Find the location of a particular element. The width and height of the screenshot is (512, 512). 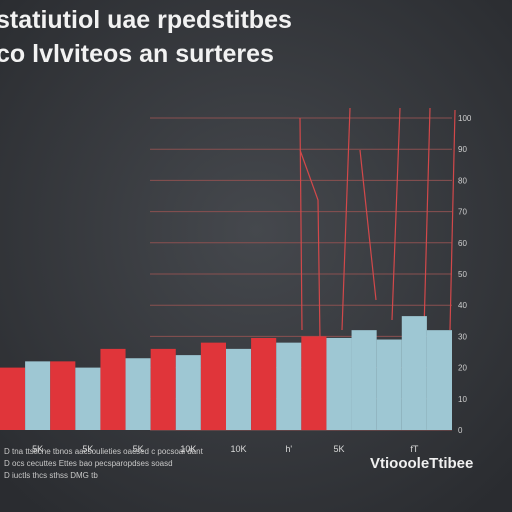

decoration is located at coordinates (377, 224).